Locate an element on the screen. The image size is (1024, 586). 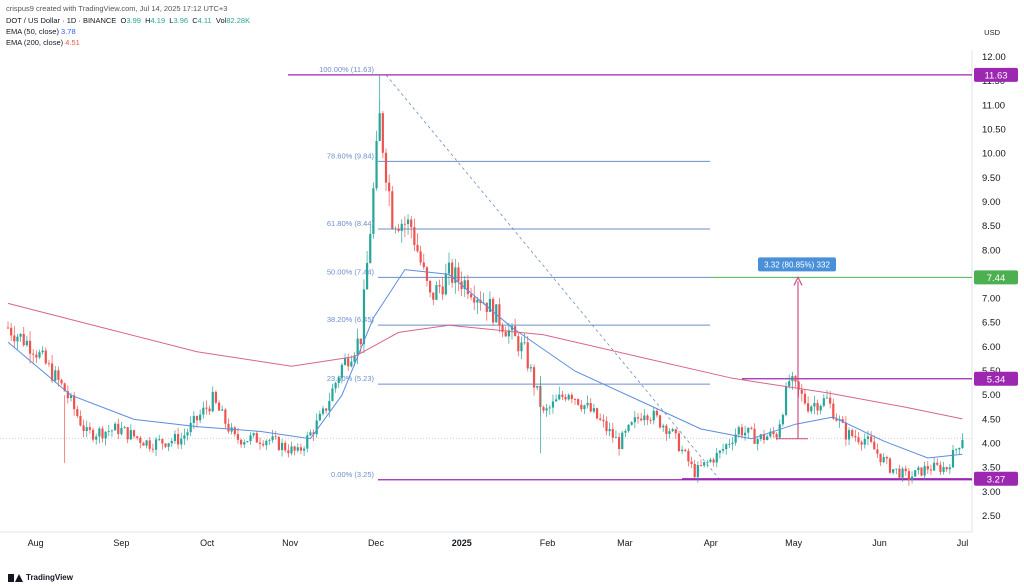
y-tick-label: 6.00 is located at coordinates (991, 347).